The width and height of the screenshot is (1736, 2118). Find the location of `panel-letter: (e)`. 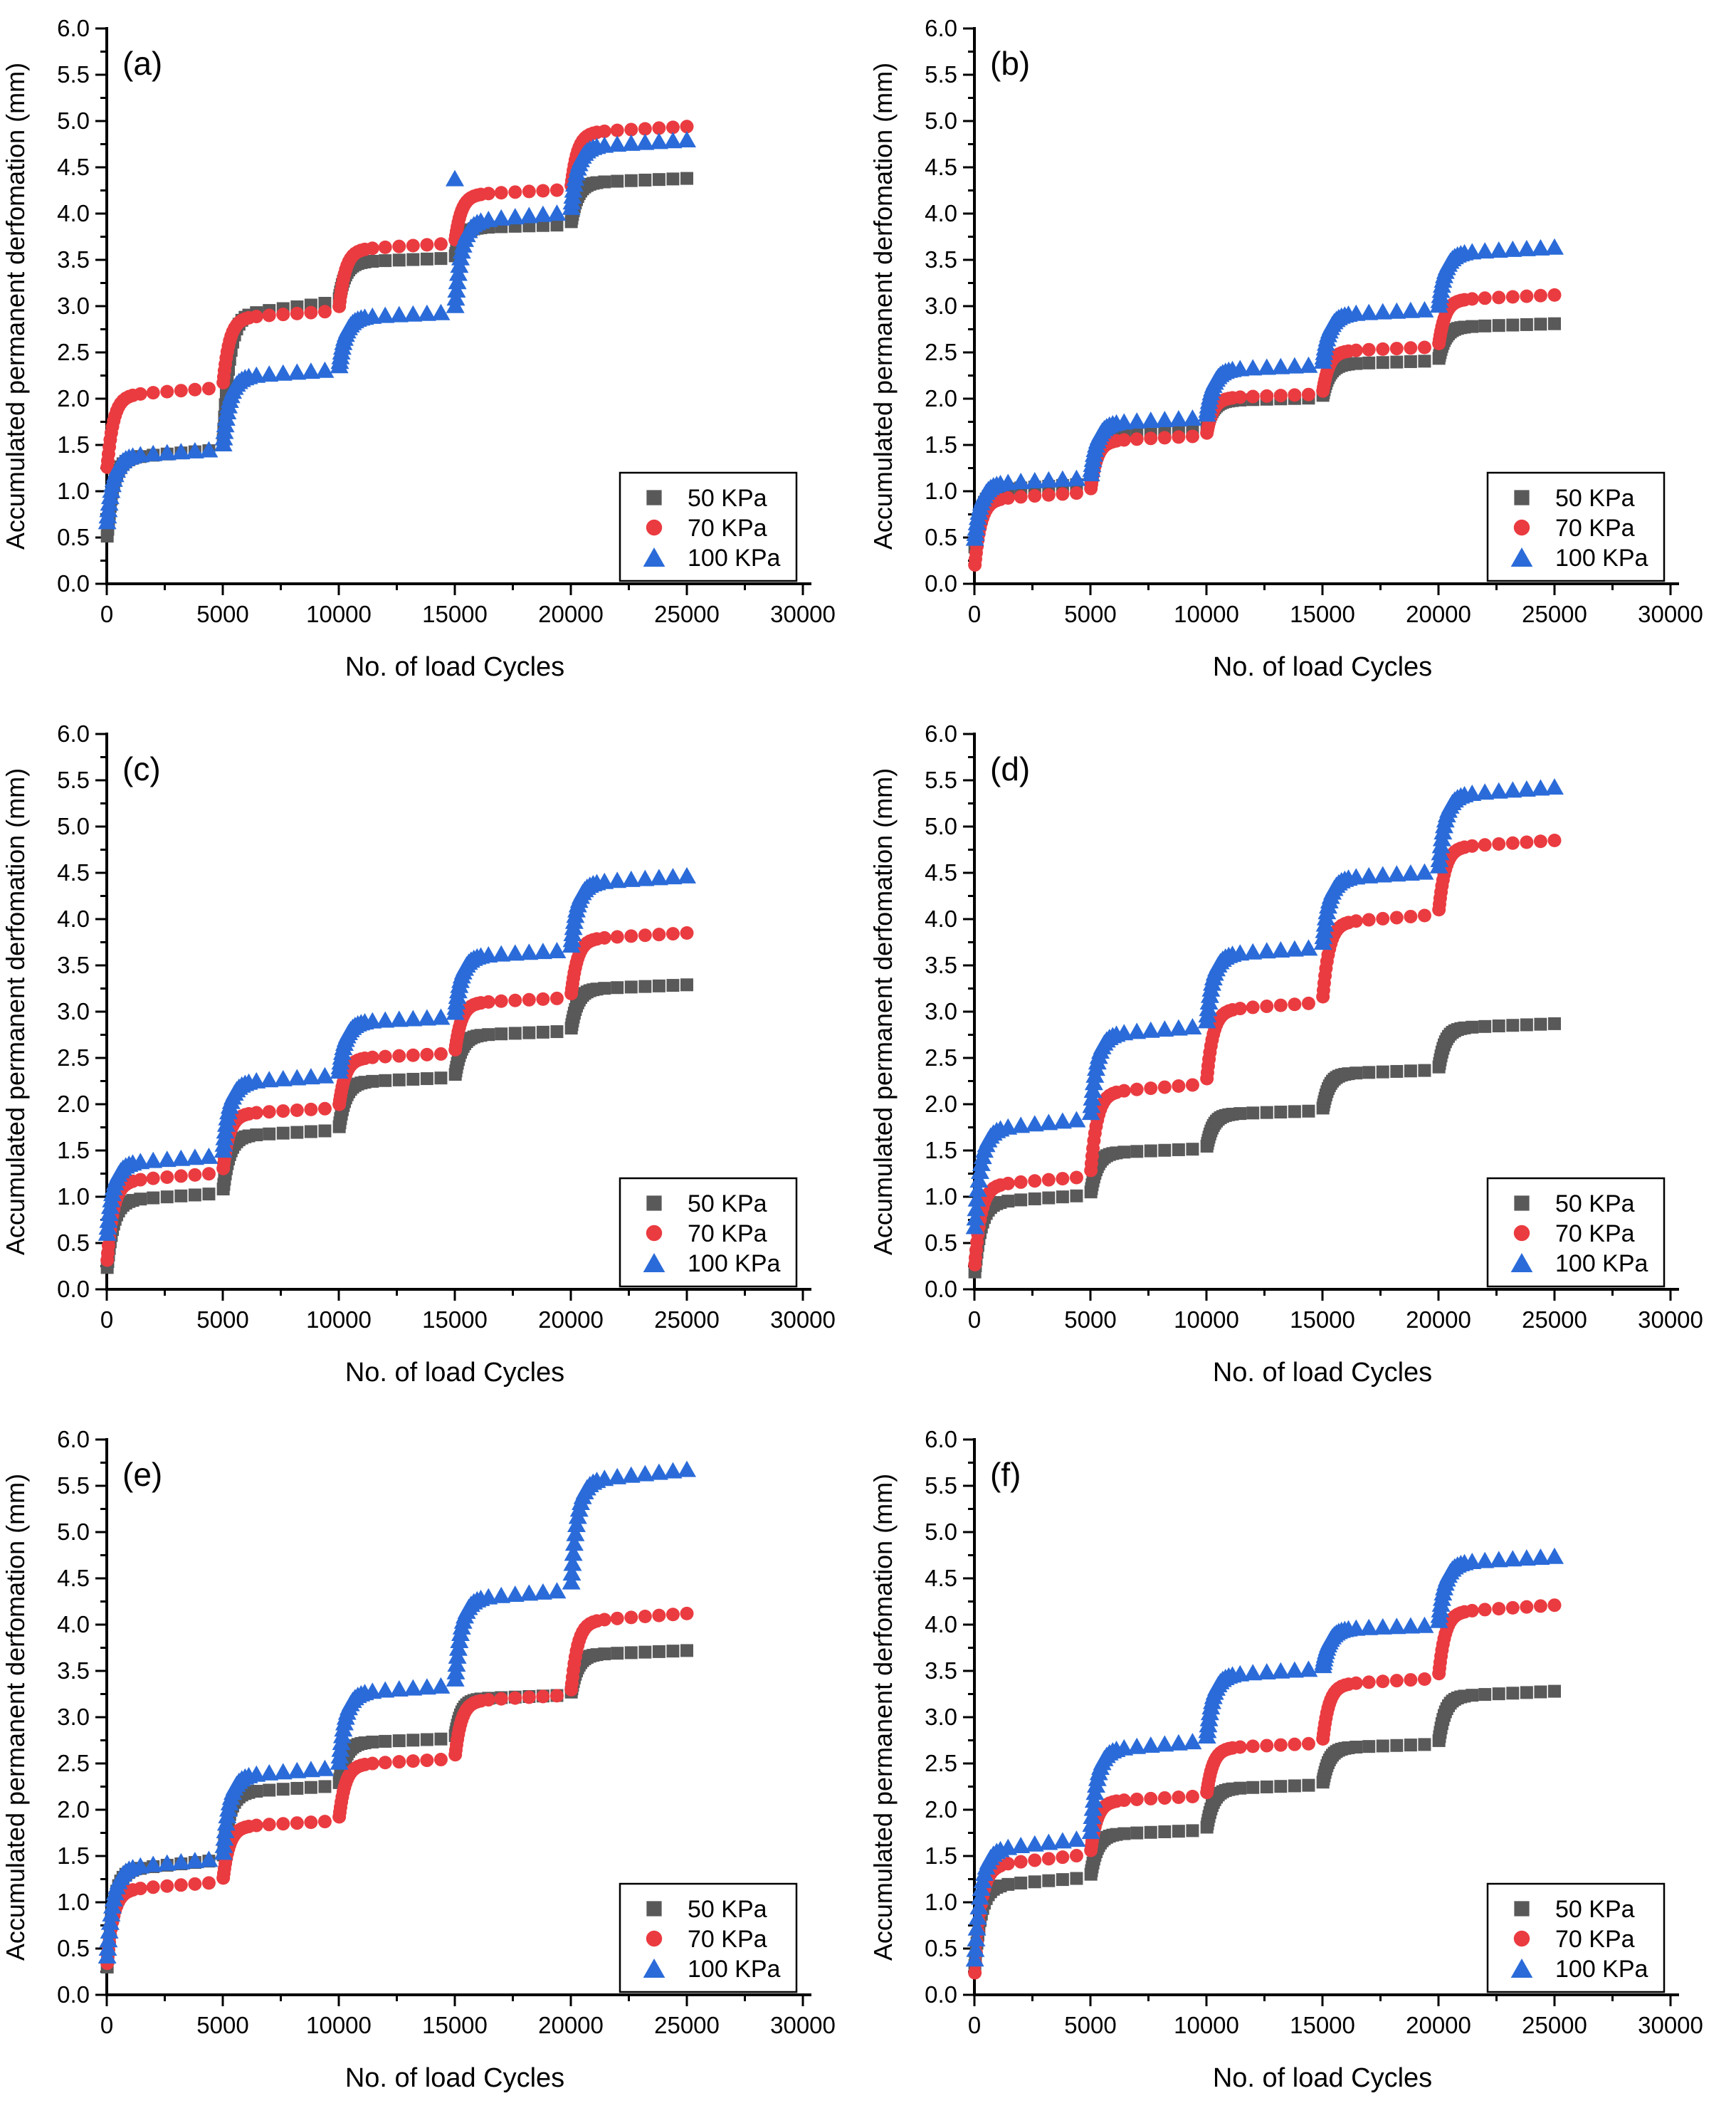

panel-letter: (e) is located at coordinates (142, 1475).